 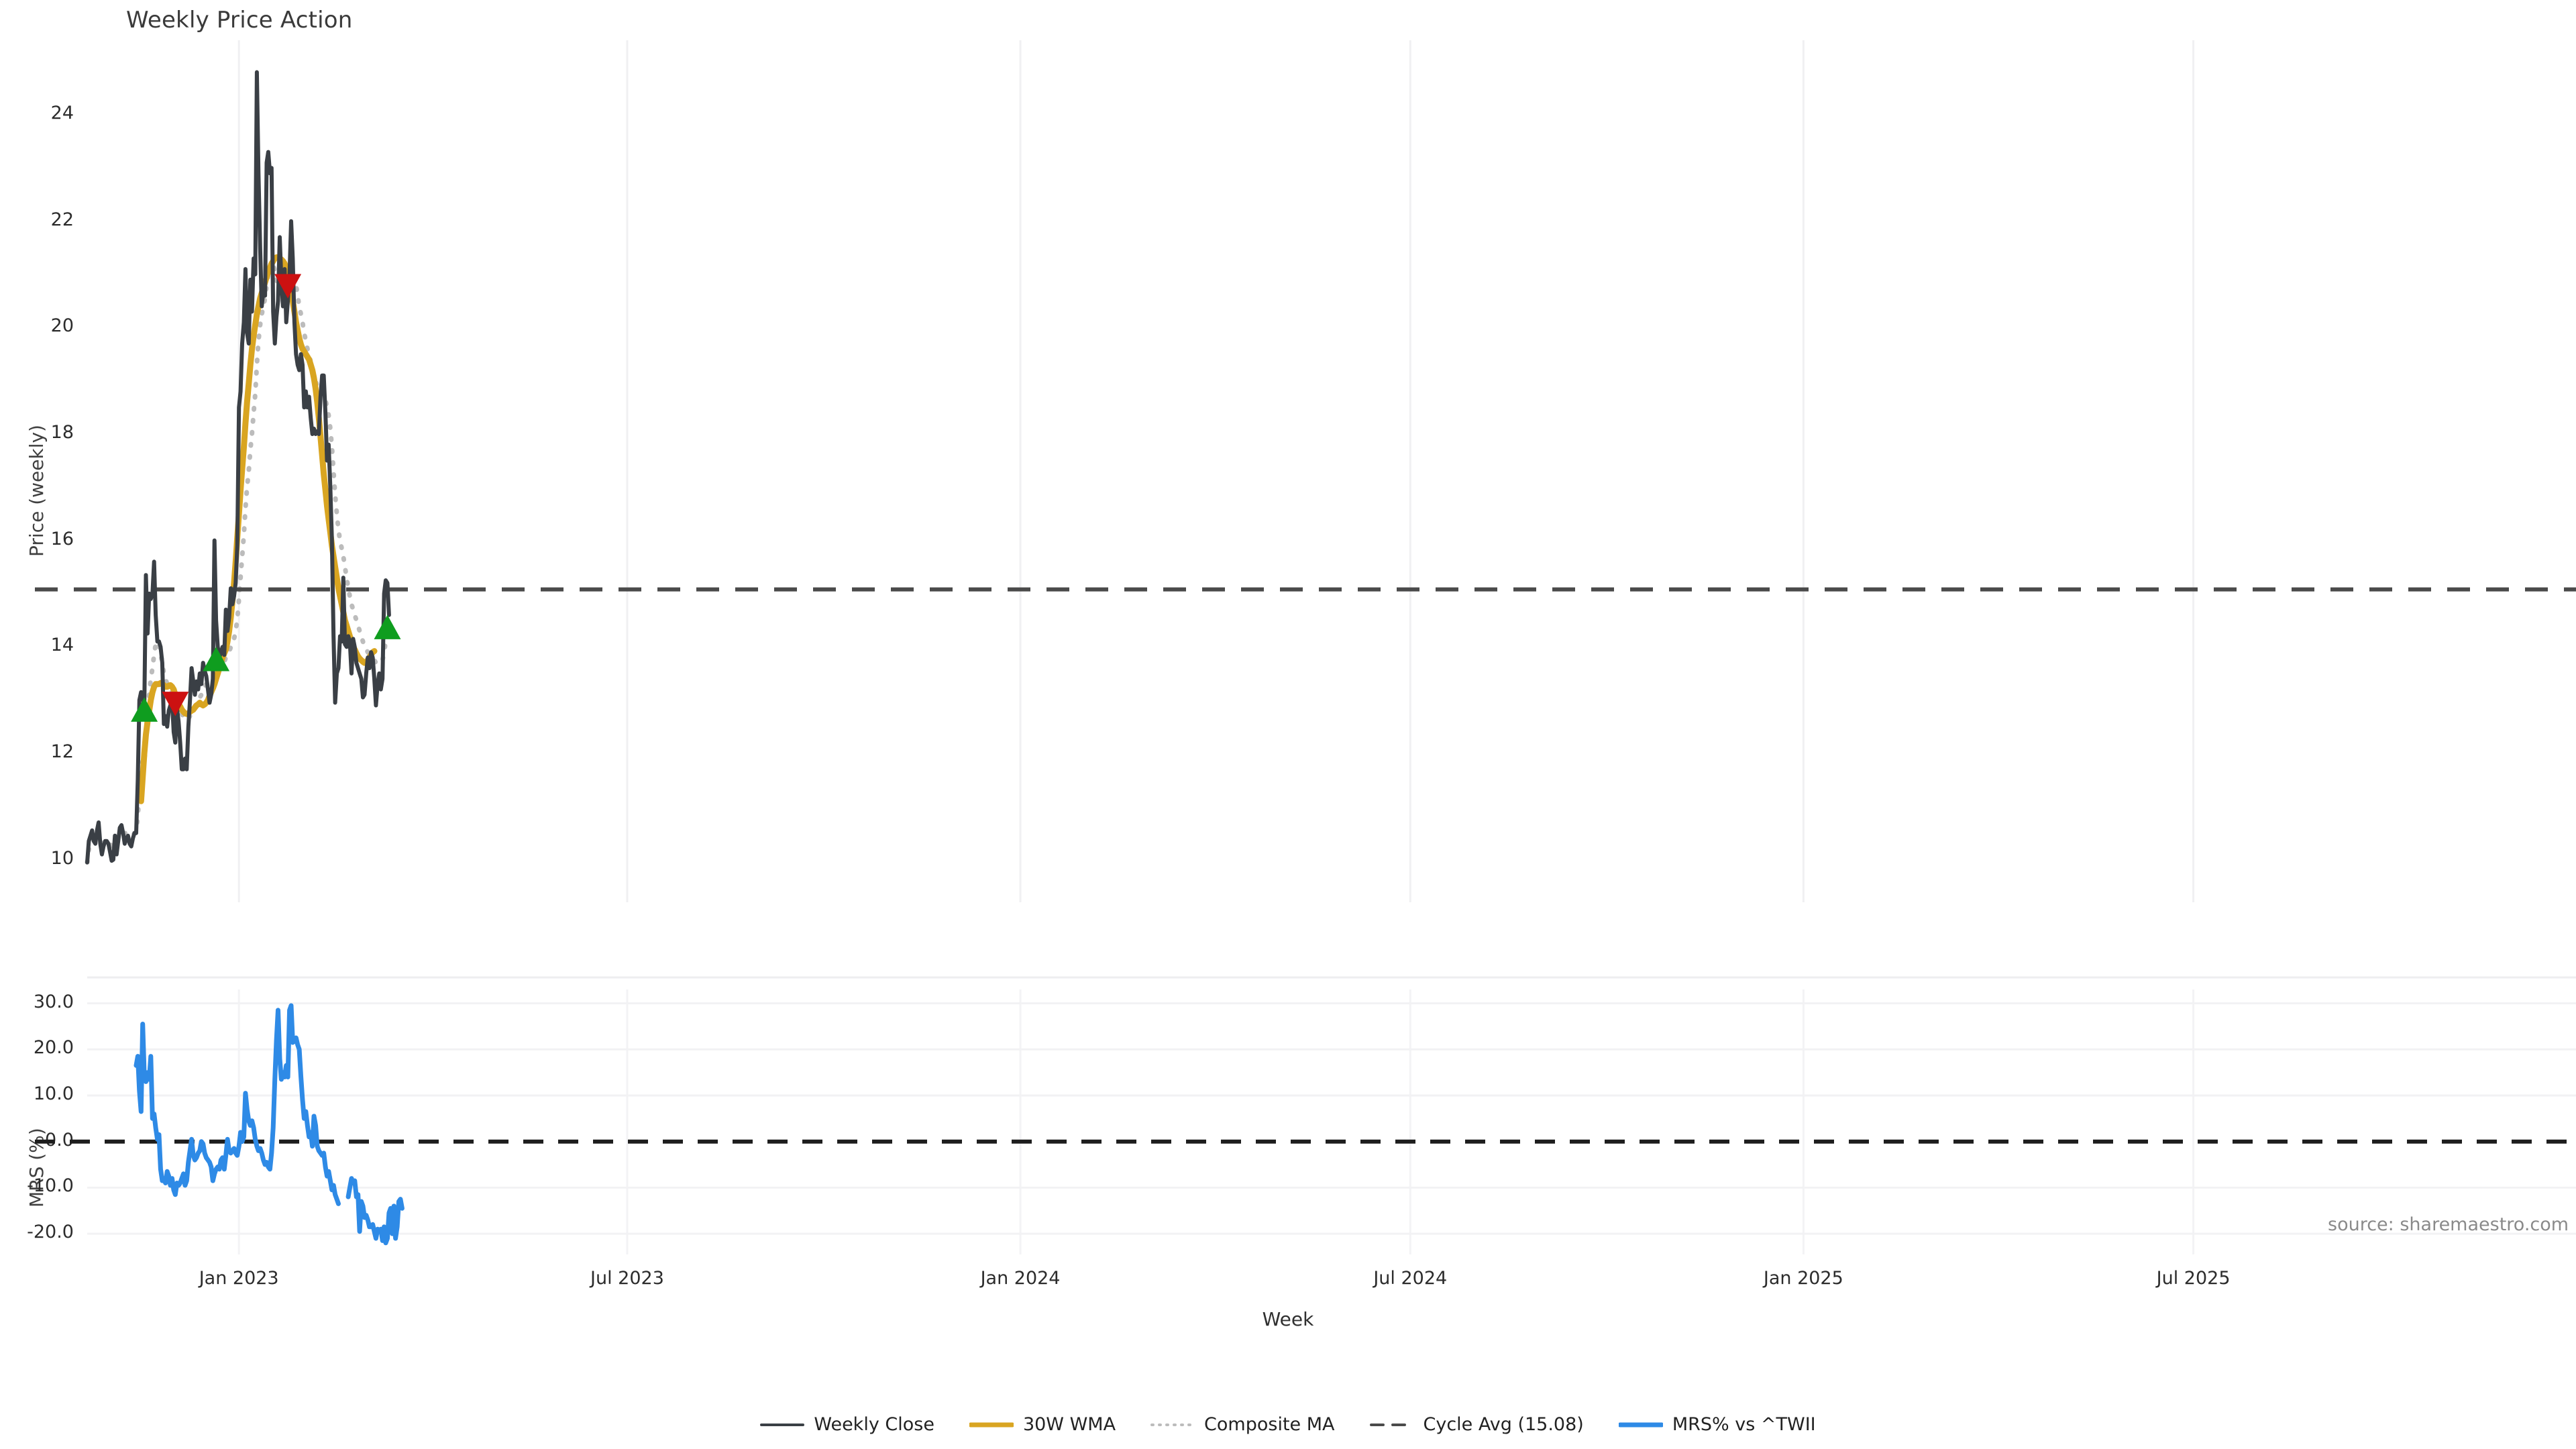 What do you see at coordinates (62, 219) in the screenshot?
I see `price-y-tick: 22` at bounding box center [62, 219].